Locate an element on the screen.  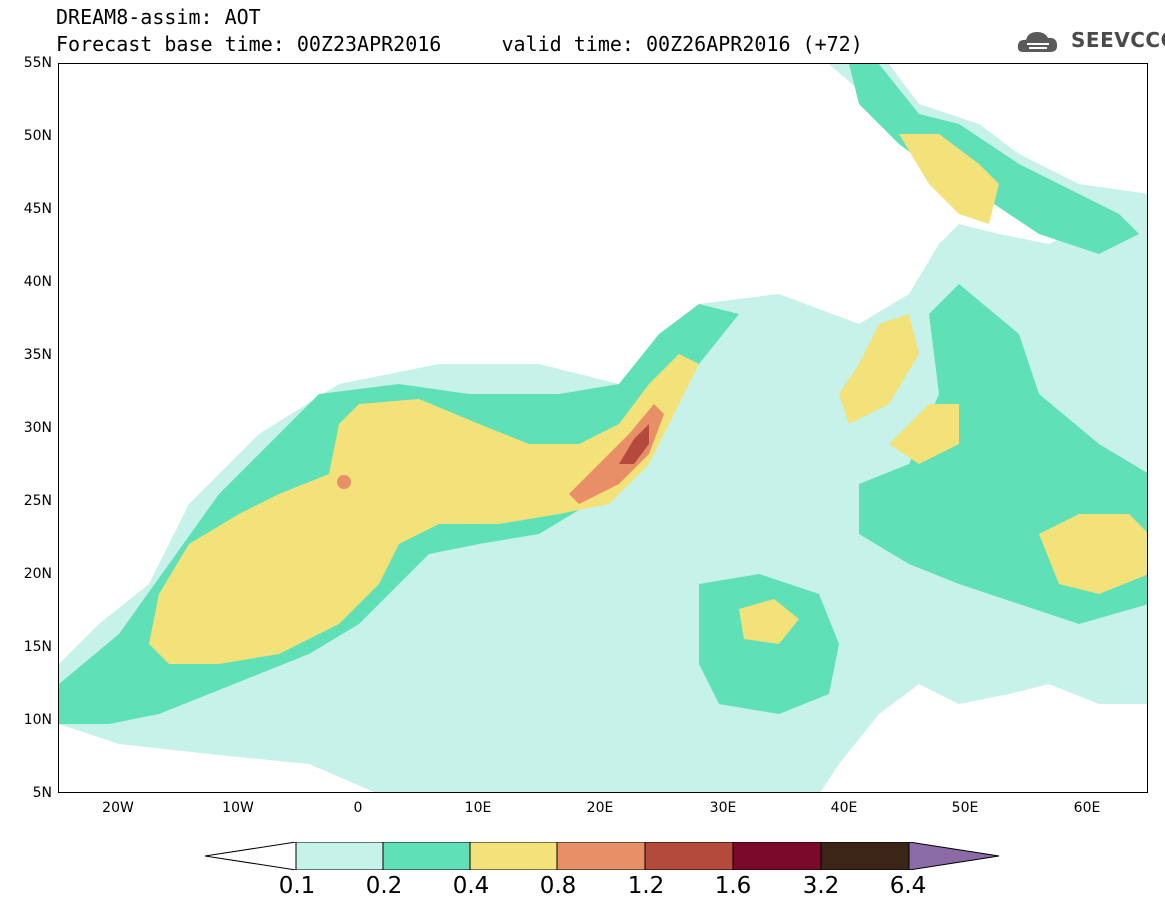
lat-label: 40N is located at coordinates (37, 282).